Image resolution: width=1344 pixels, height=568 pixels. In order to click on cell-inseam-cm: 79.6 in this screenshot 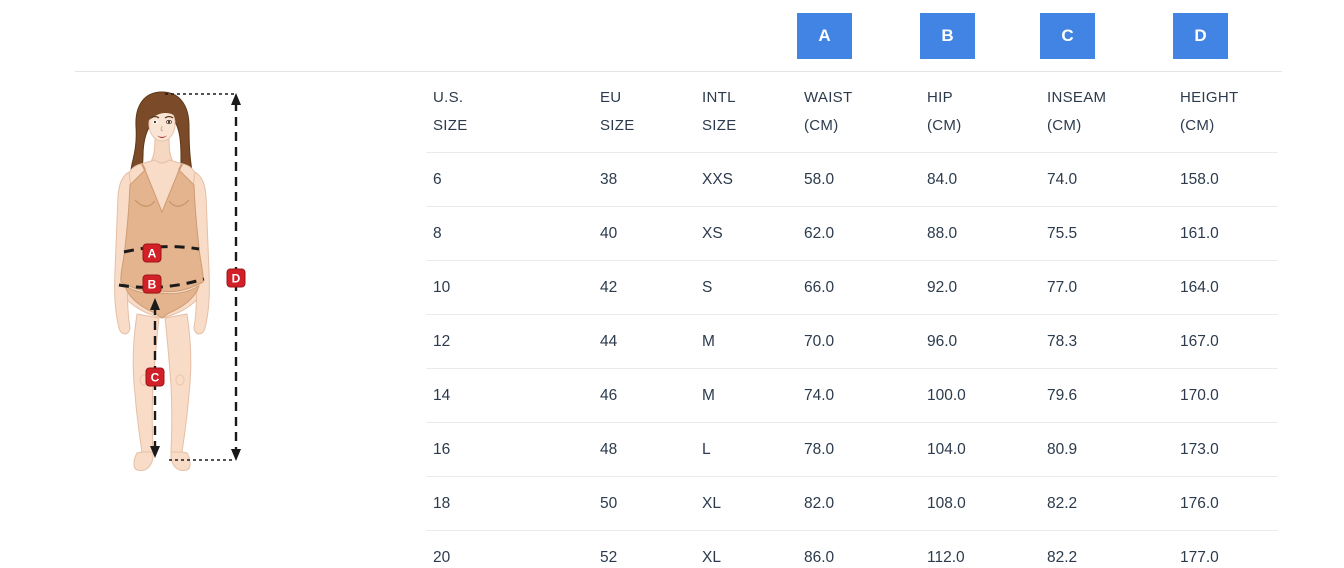, I will do `click(1062, 395)`.